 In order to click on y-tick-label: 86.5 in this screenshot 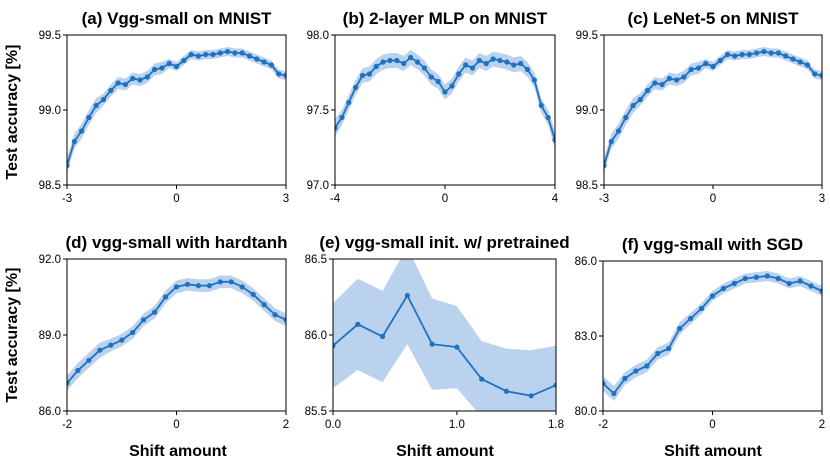, I will do `click(316, 260)`.